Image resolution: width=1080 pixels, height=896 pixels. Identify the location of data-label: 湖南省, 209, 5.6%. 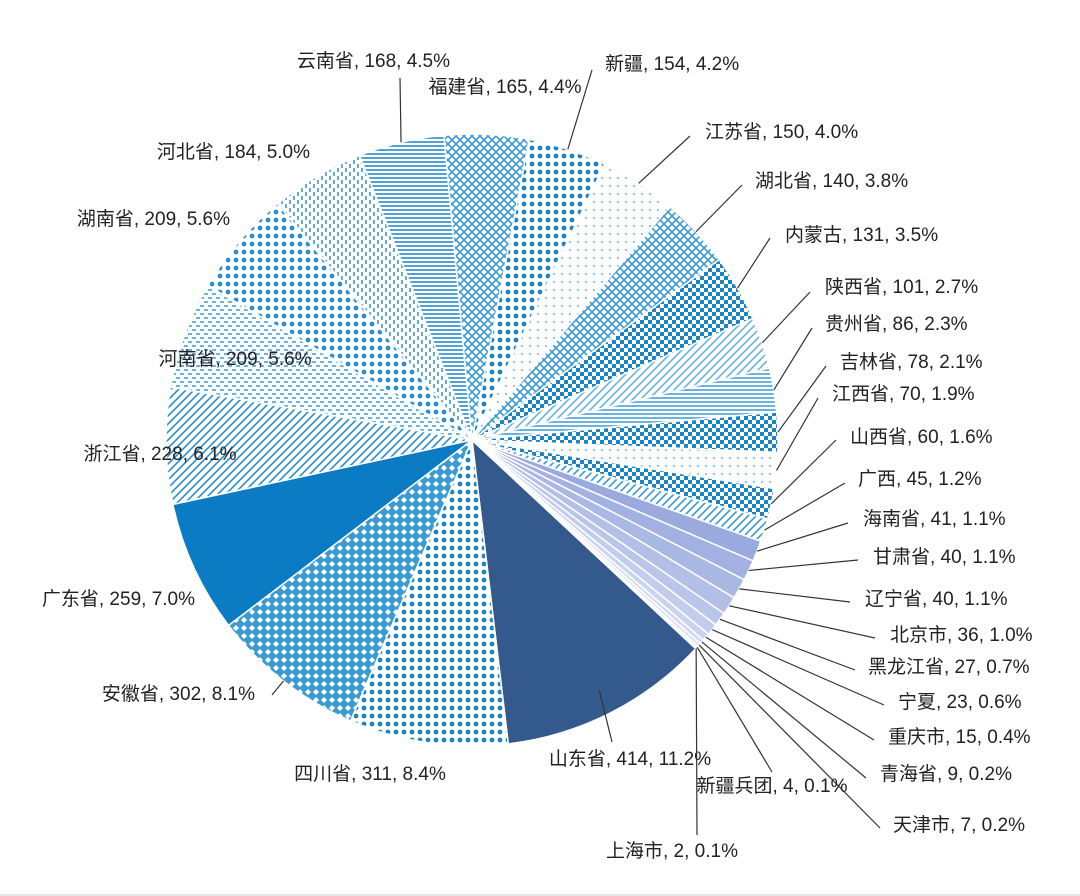
(153, 219).